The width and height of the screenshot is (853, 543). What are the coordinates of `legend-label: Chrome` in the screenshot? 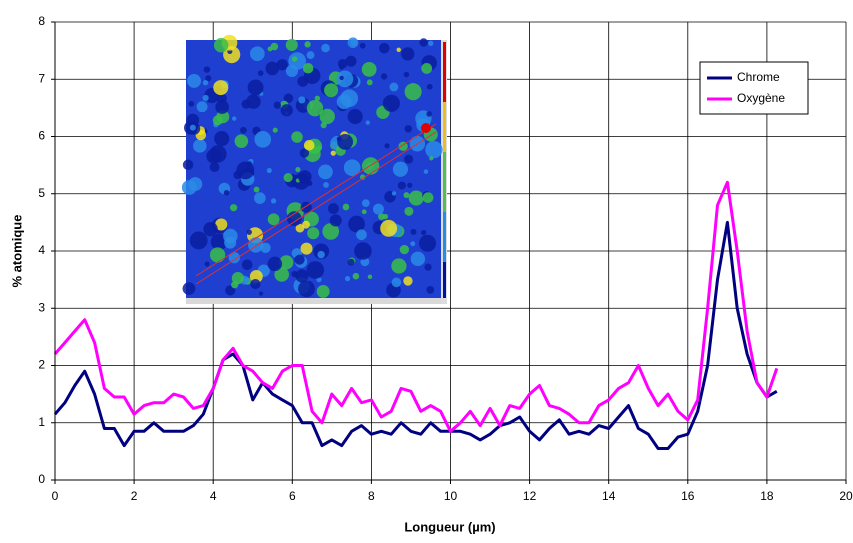 It's located at (758, 77).